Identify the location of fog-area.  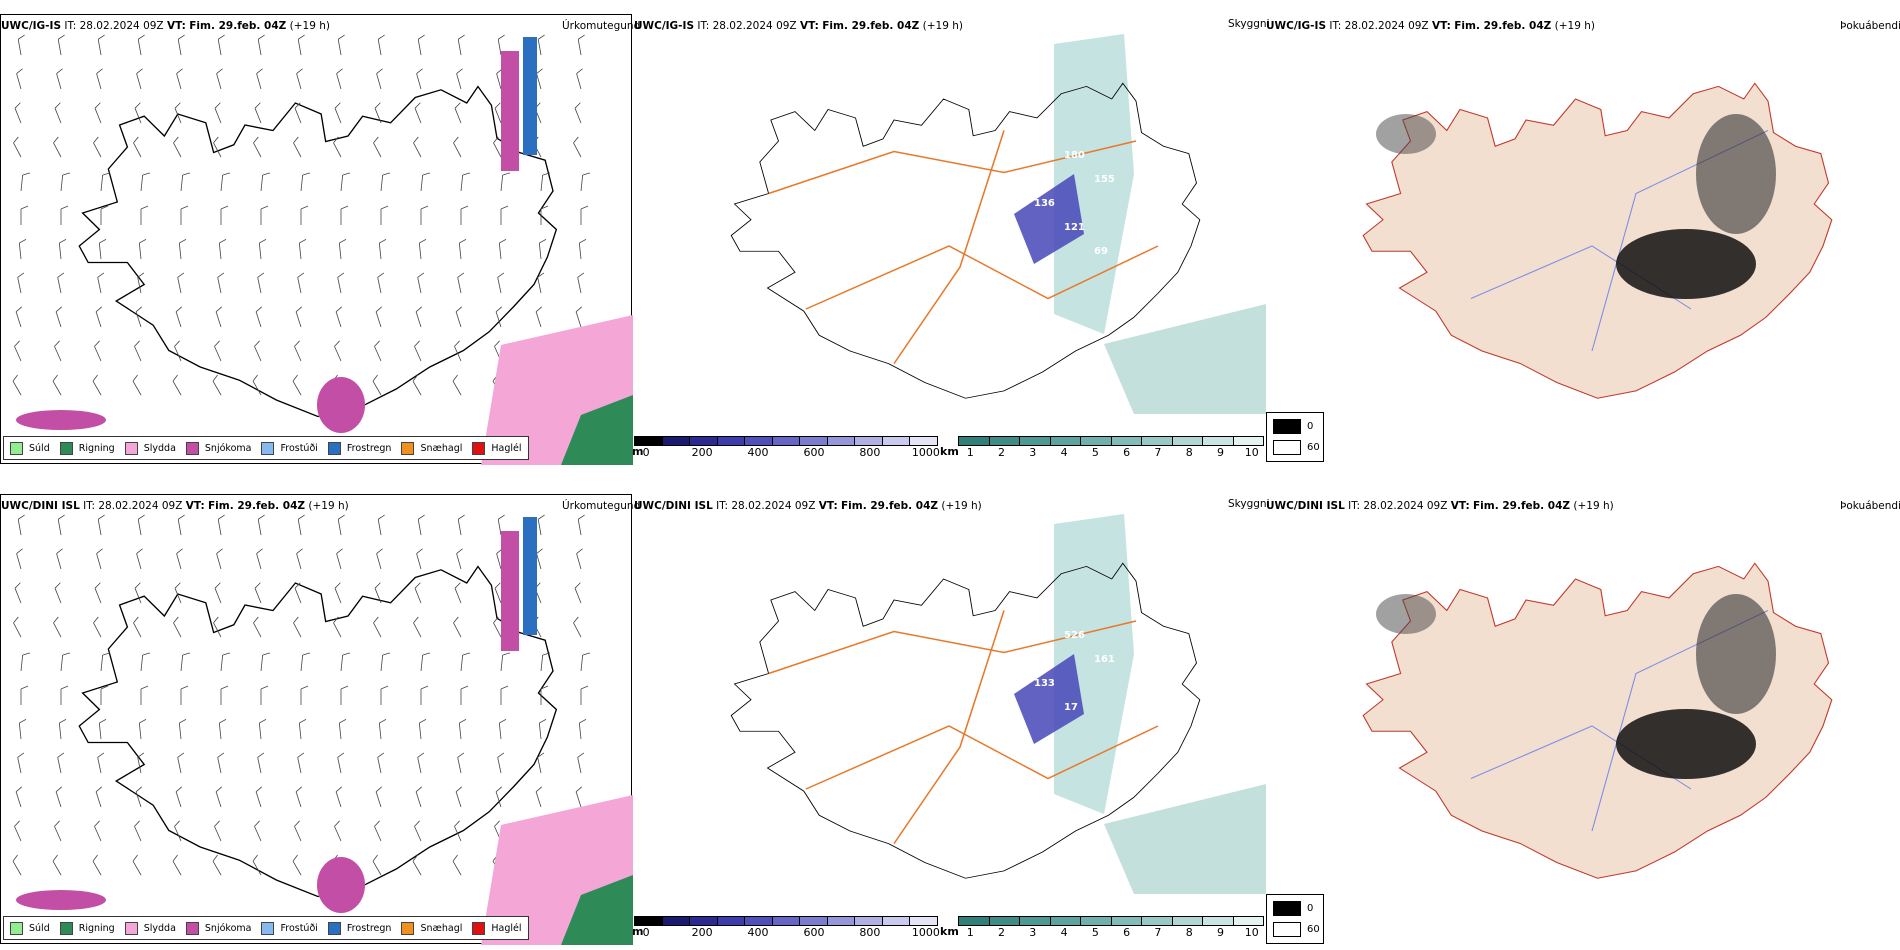
(1686, 264).